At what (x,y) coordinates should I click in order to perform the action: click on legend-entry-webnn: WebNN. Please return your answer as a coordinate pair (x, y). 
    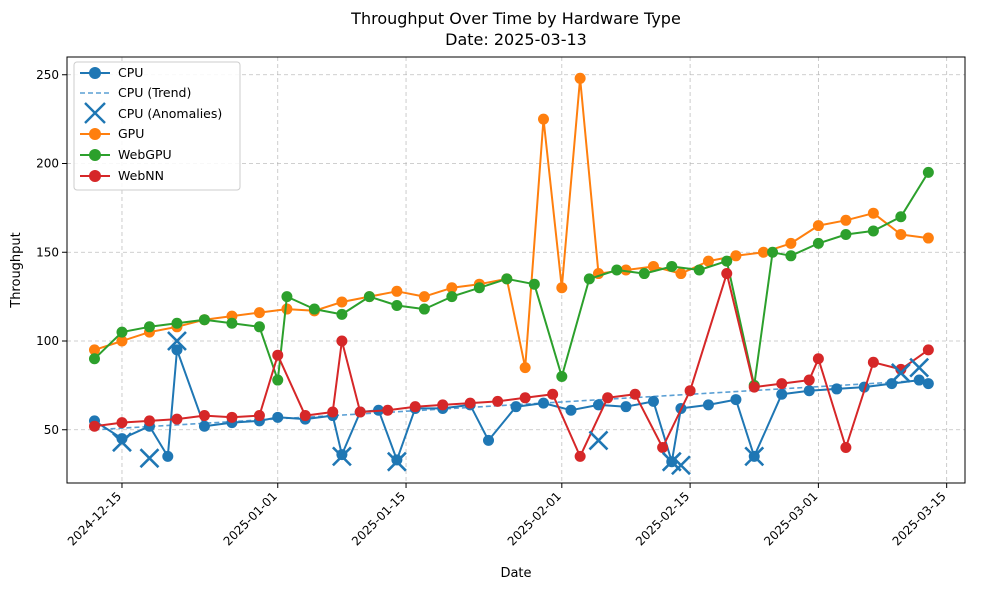
    Looking at the image, I should click on (122, 175).